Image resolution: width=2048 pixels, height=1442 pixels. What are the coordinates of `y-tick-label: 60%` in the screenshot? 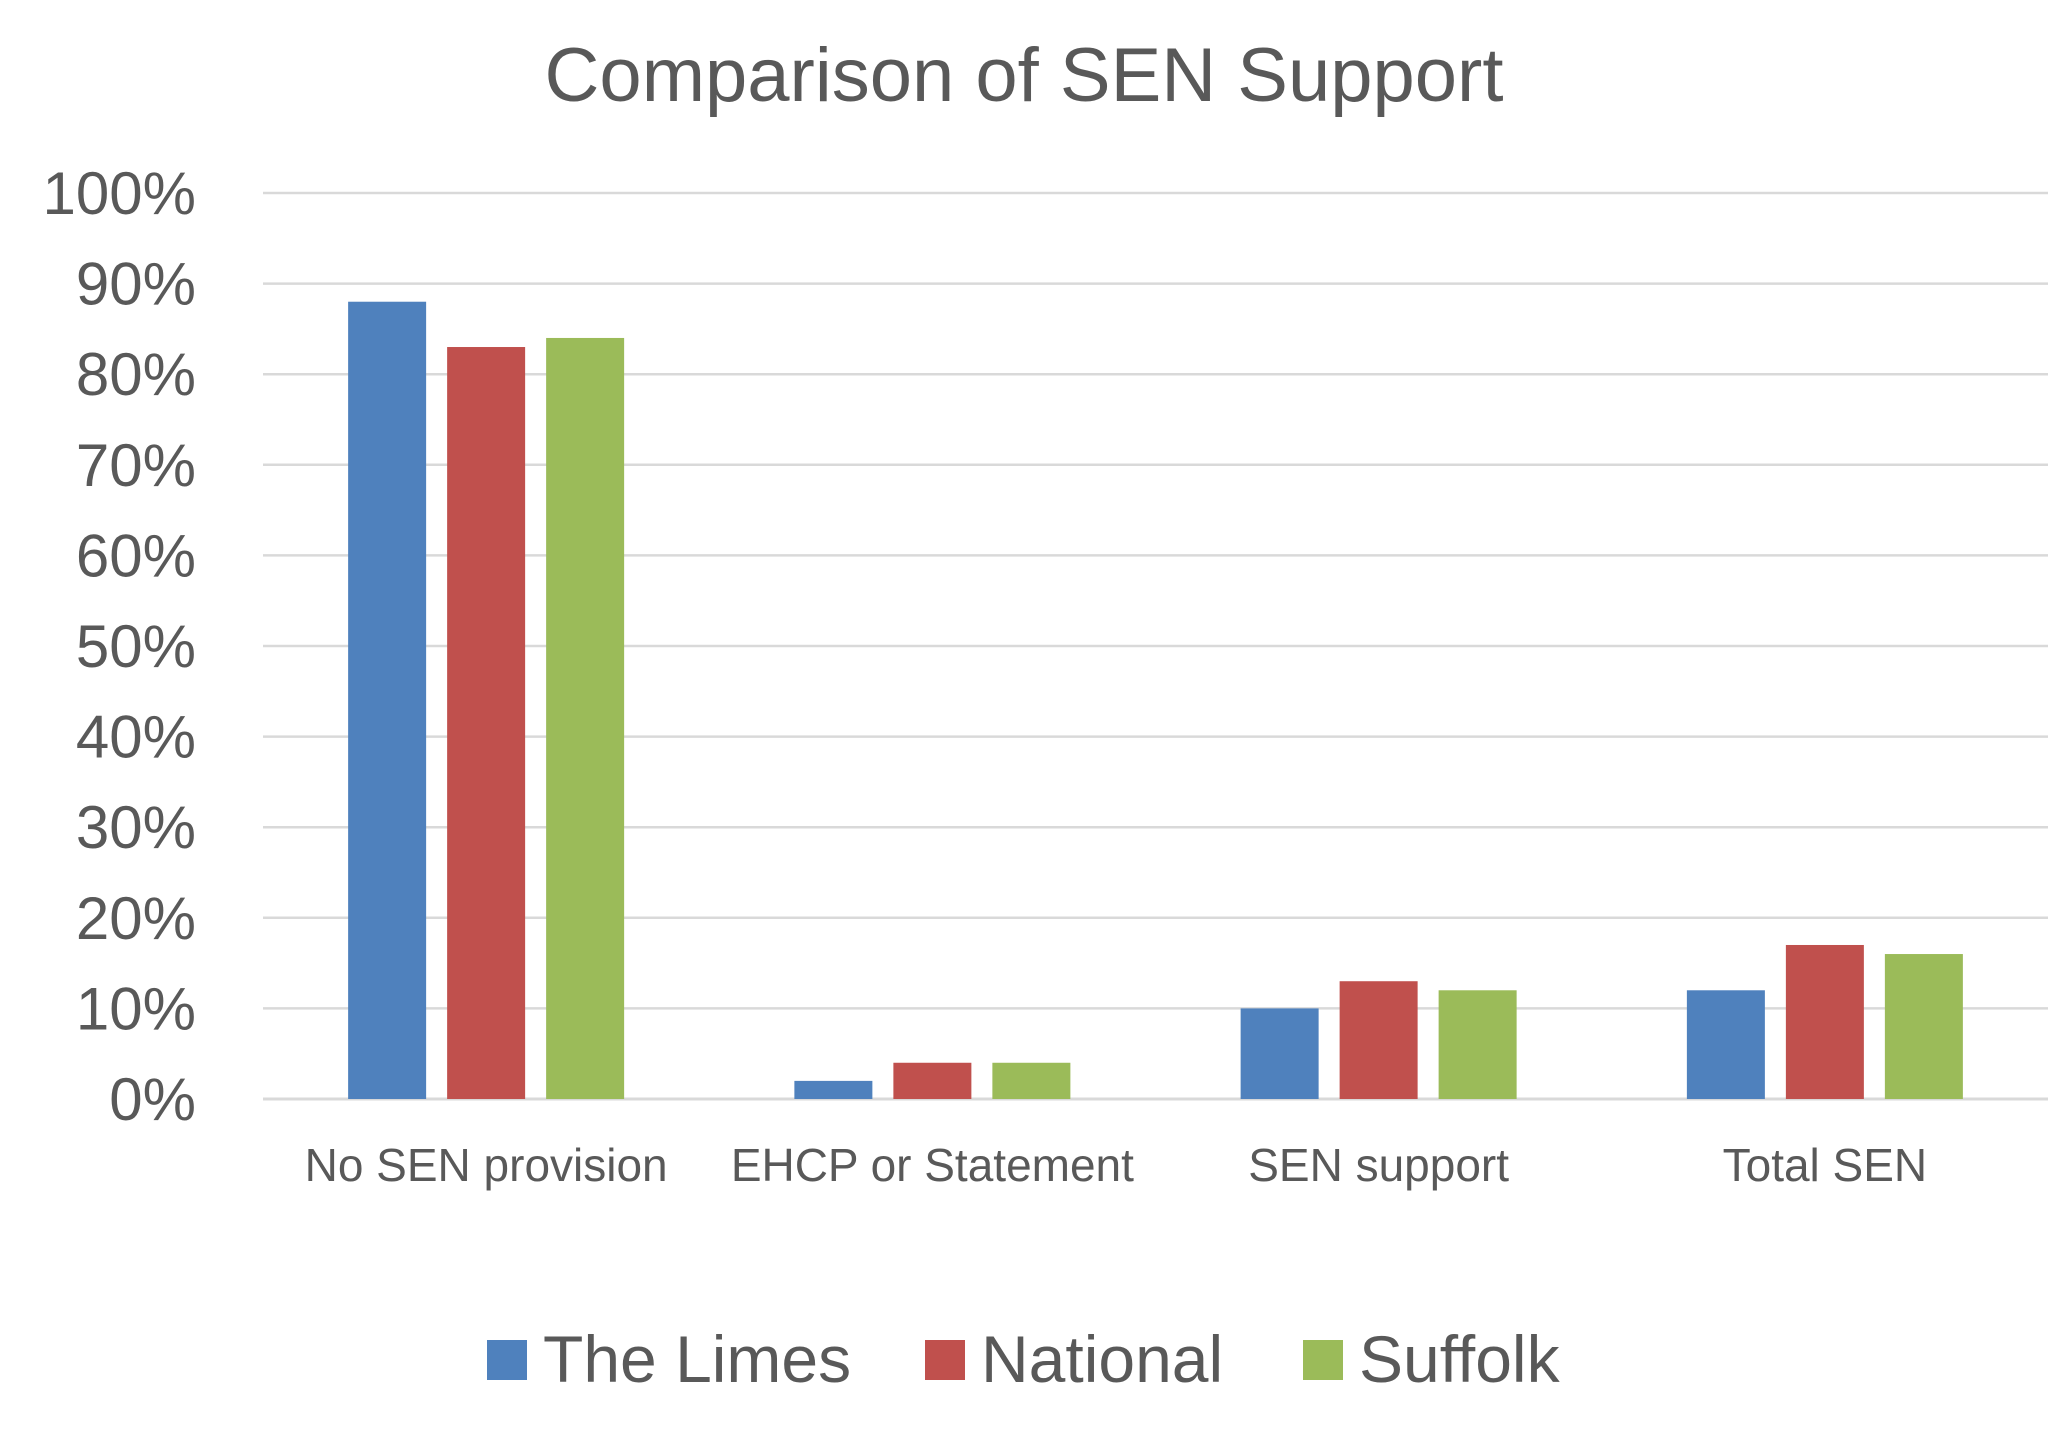 It's located at (136, 555).